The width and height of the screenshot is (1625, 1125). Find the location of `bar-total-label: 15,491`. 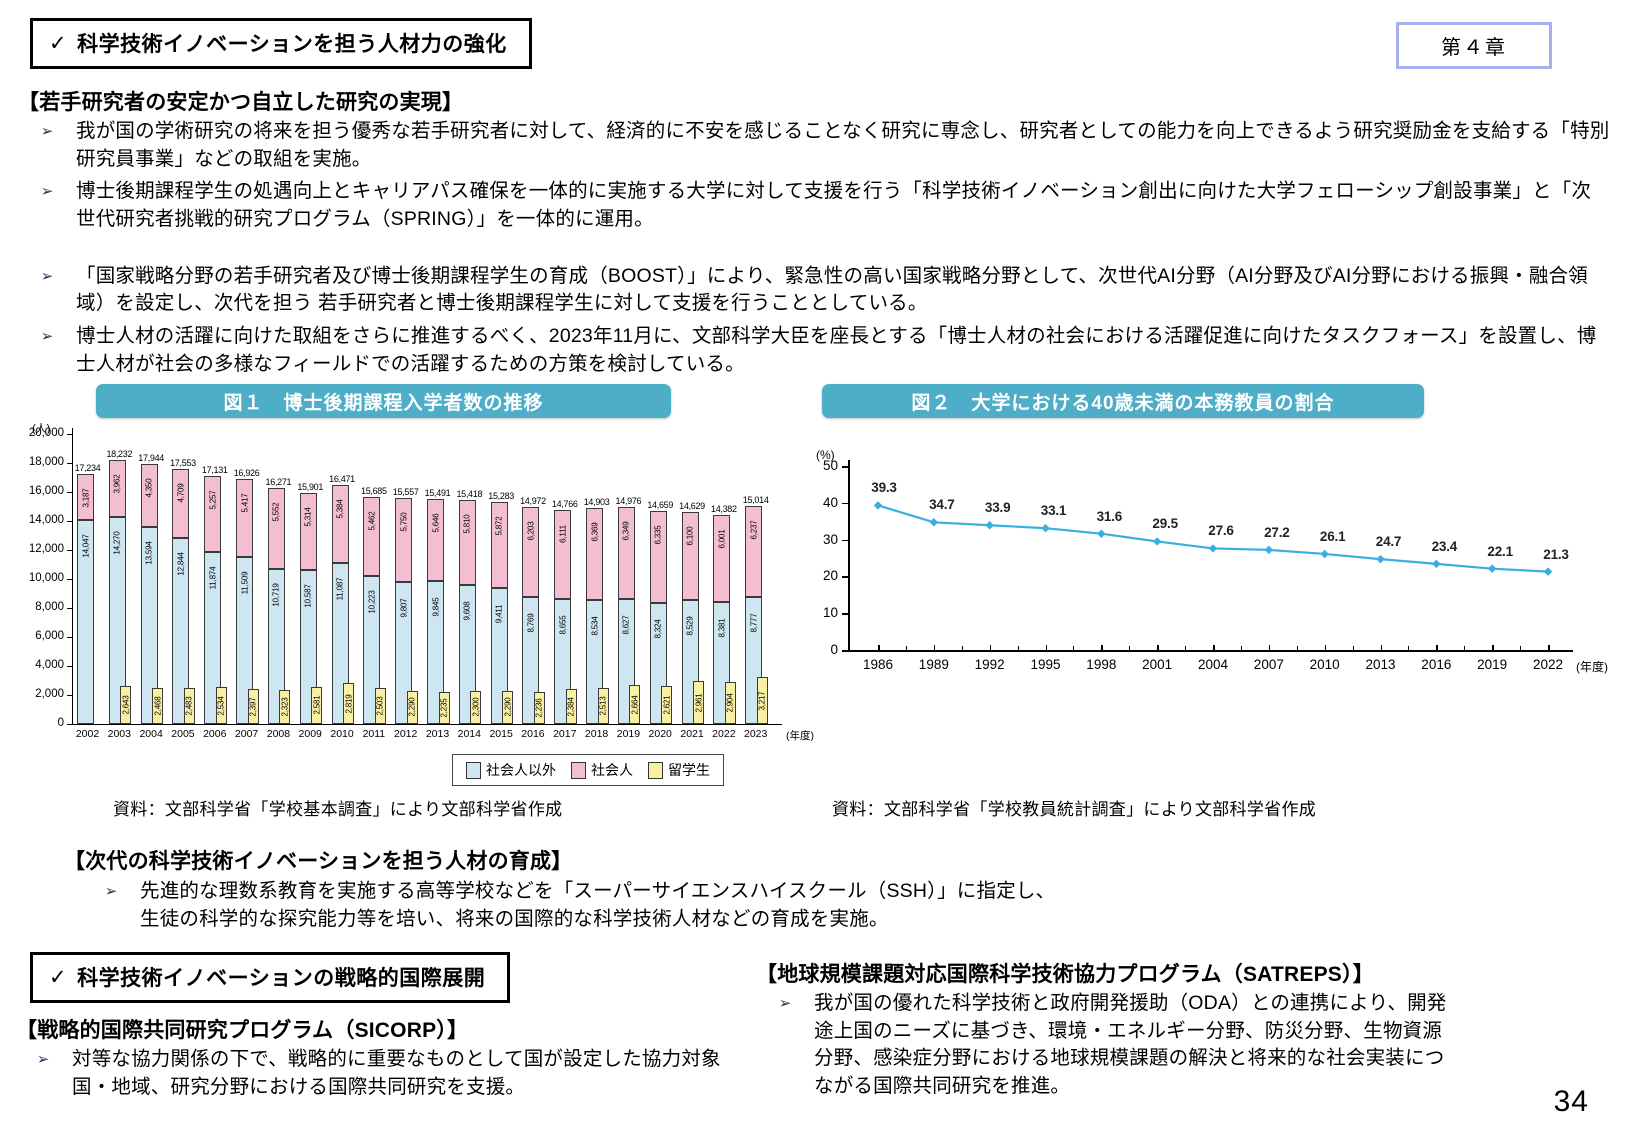

bar-total-label: 15,491 is located at coordinates (437, 493).